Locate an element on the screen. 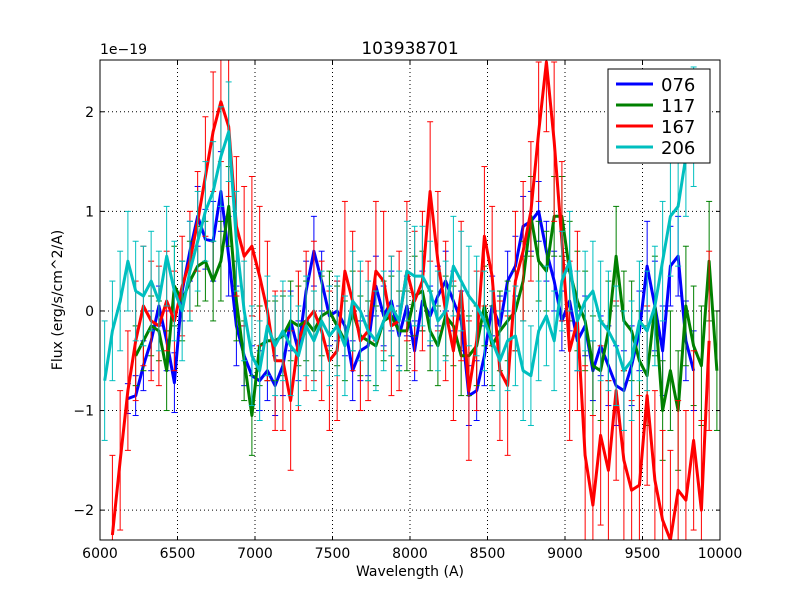 The height and width of the screenshot is (604, 800). x-tick-label: 7000 is located at coordinates (255, 554).